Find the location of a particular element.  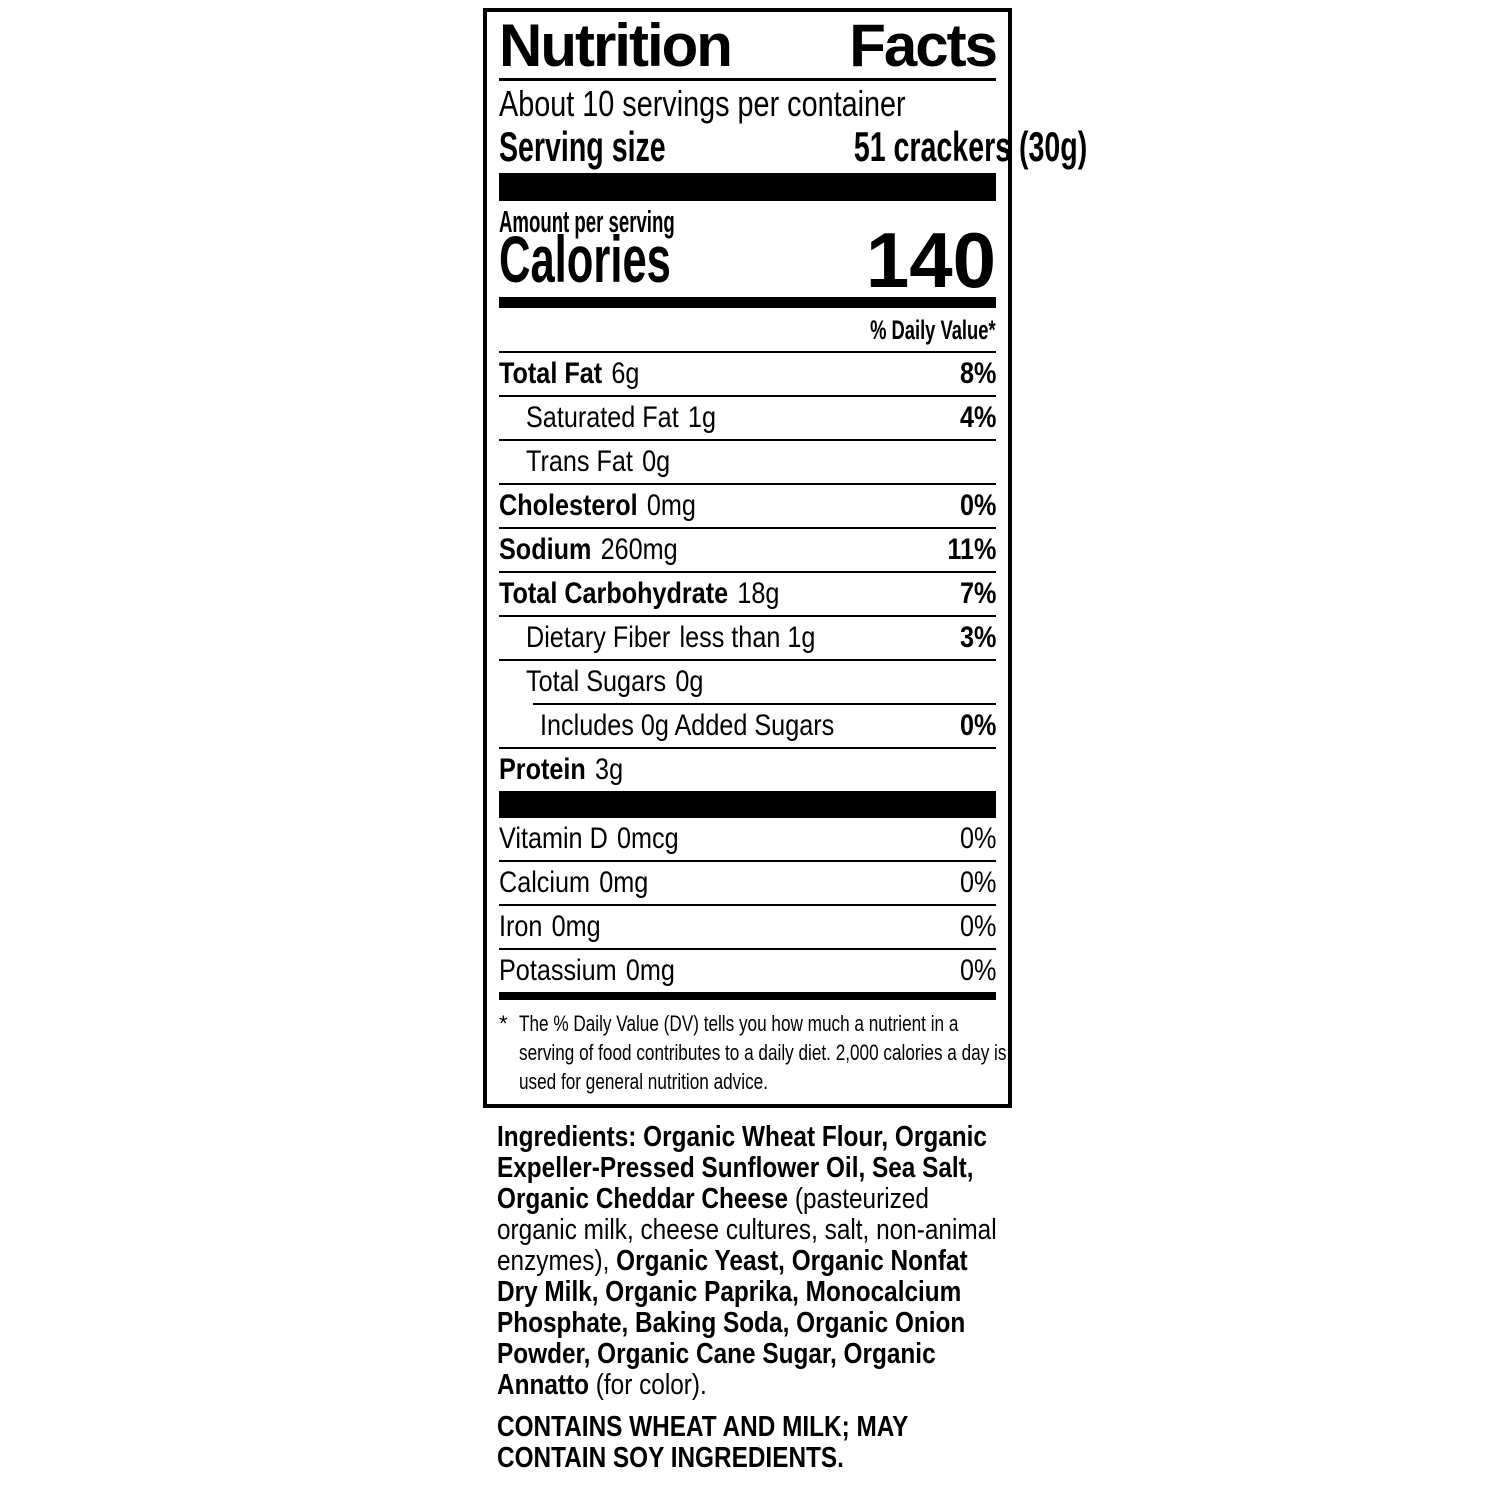

serving-size-value: 51 crackers (30g) is located at coordinates (970, 146).